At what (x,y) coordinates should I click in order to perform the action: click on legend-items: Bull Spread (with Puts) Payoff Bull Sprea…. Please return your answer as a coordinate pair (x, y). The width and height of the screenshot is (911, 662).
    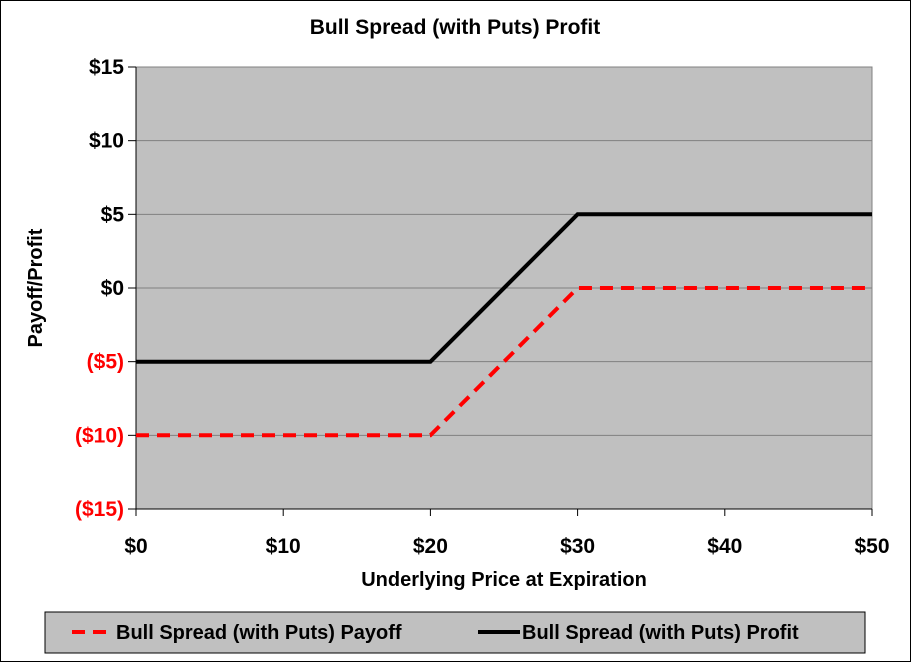
    Looking at the image, I should click on (435, 633).